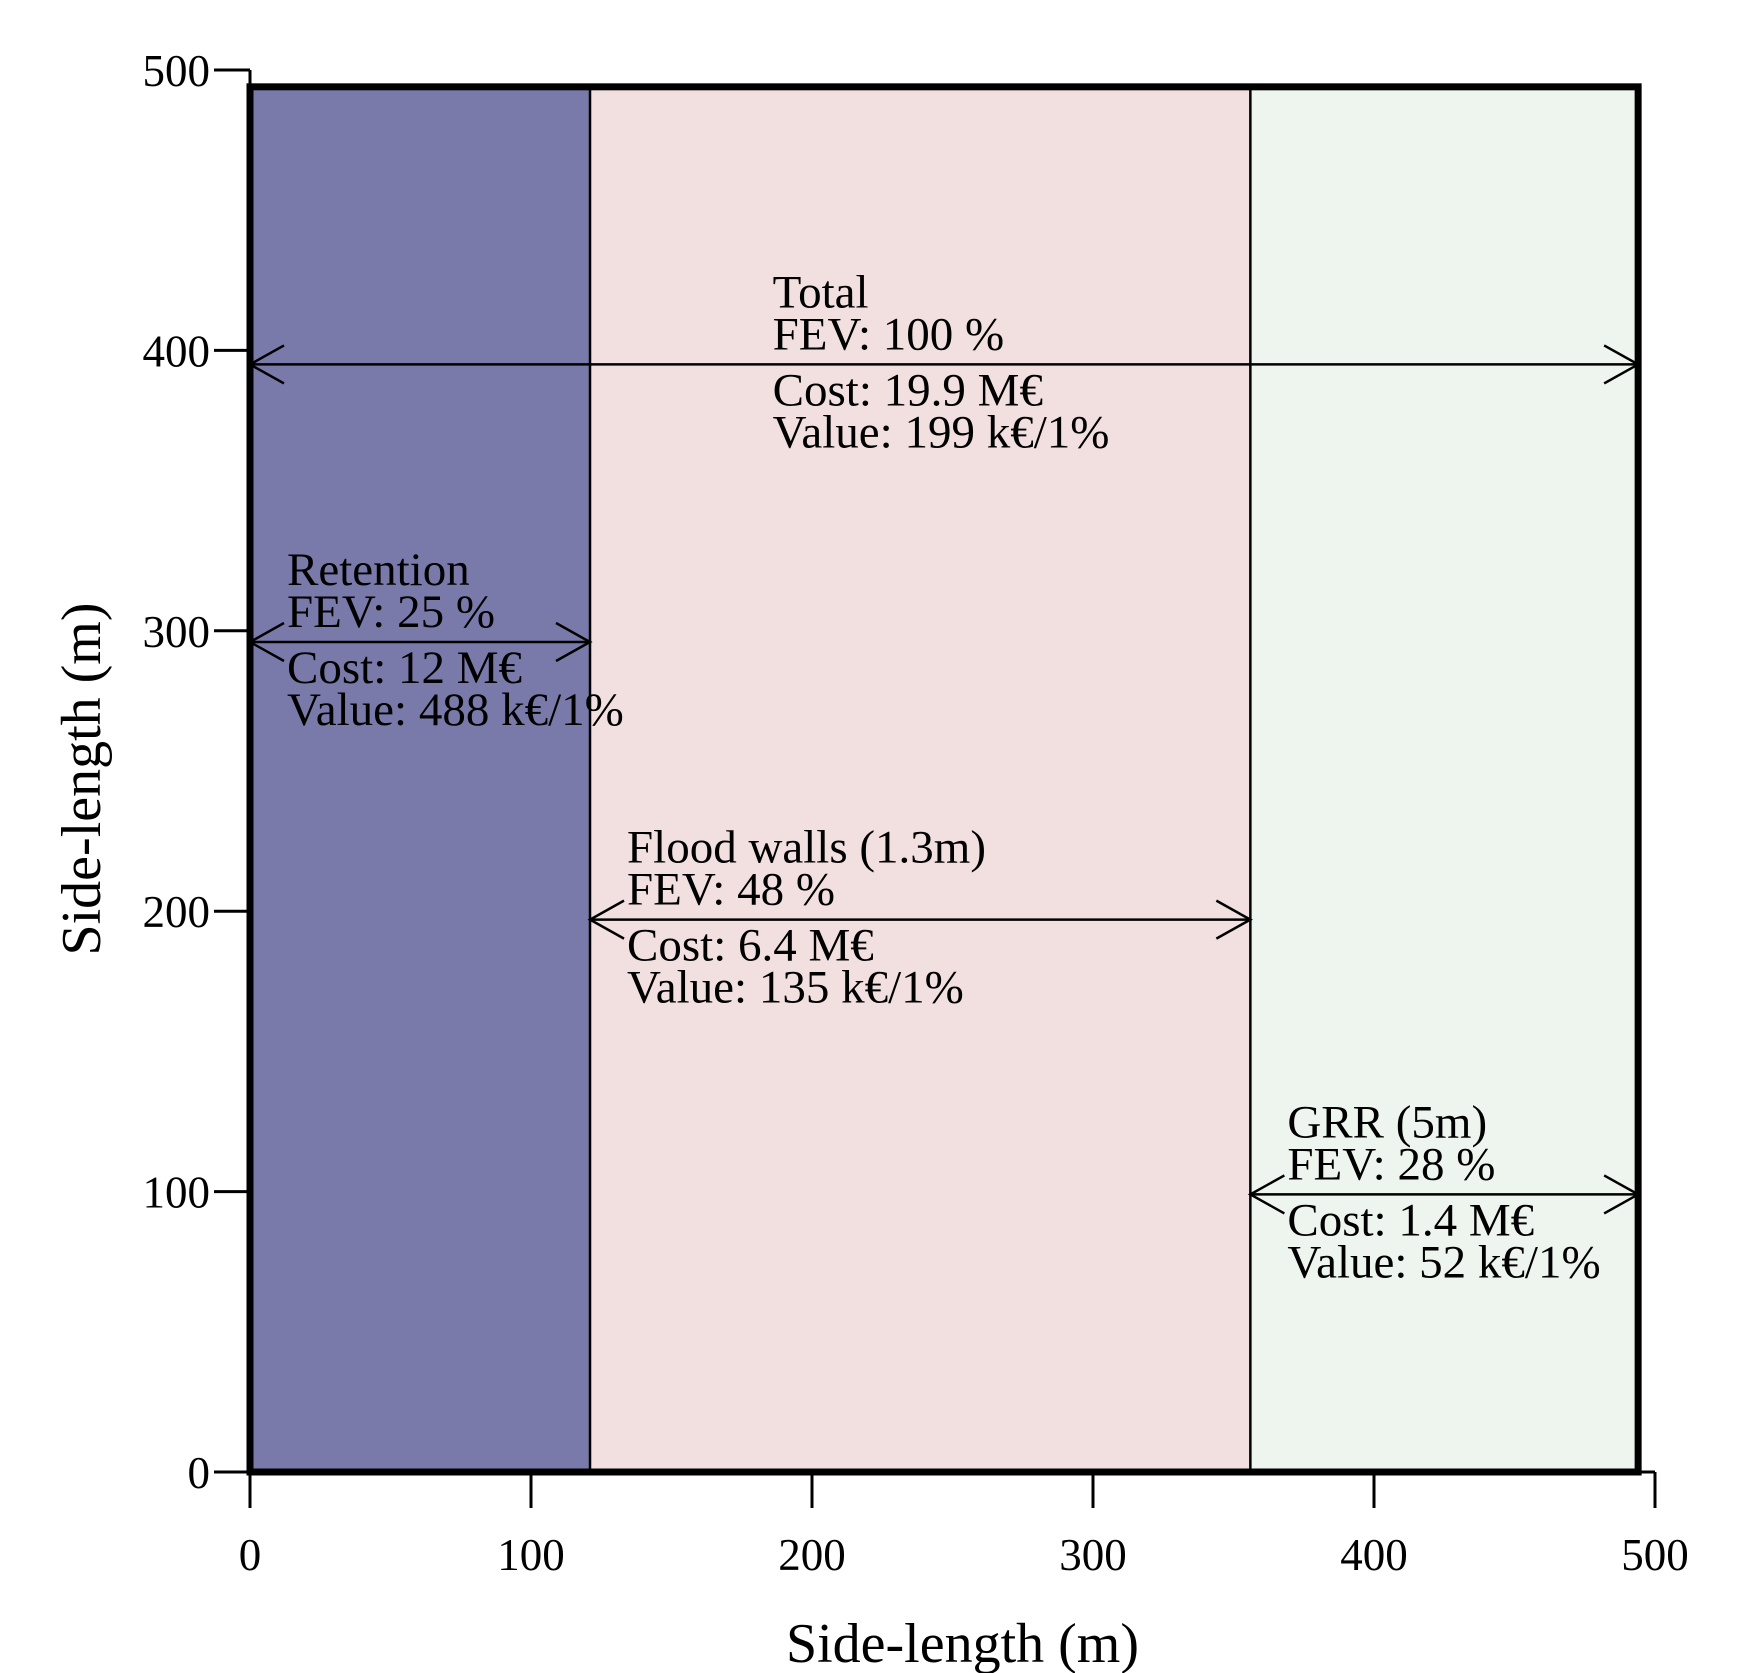 This screenshot has width=1757, height=1673. What do you see at coordinates (378, 570) in the screenshot?
I see `annotation-name: Retention` at bounding box center [378, 570].